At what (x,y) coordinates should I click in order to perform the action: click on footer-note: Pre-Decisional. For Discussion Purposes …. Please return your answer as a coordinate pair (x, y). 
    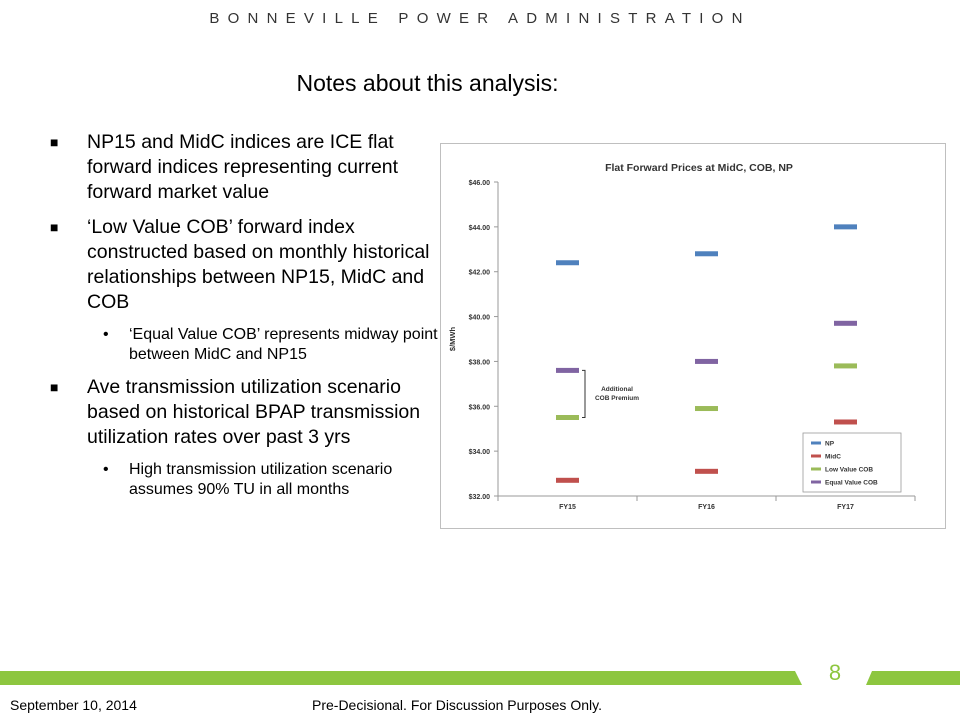
    Looking at the image, I should click on (457, 705).